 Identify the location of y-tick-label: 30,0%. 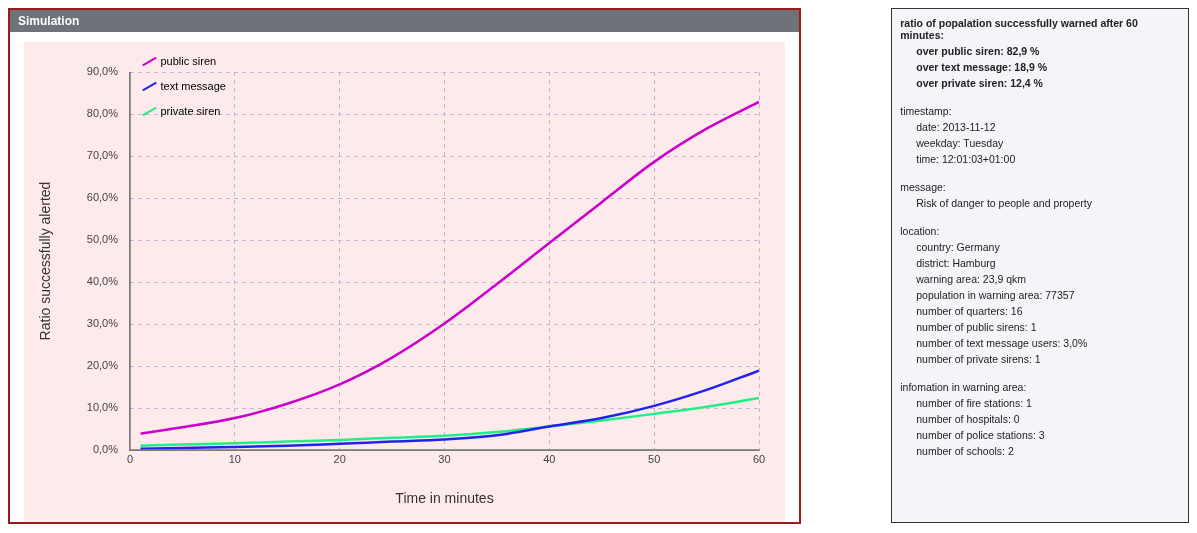
(102, 323).